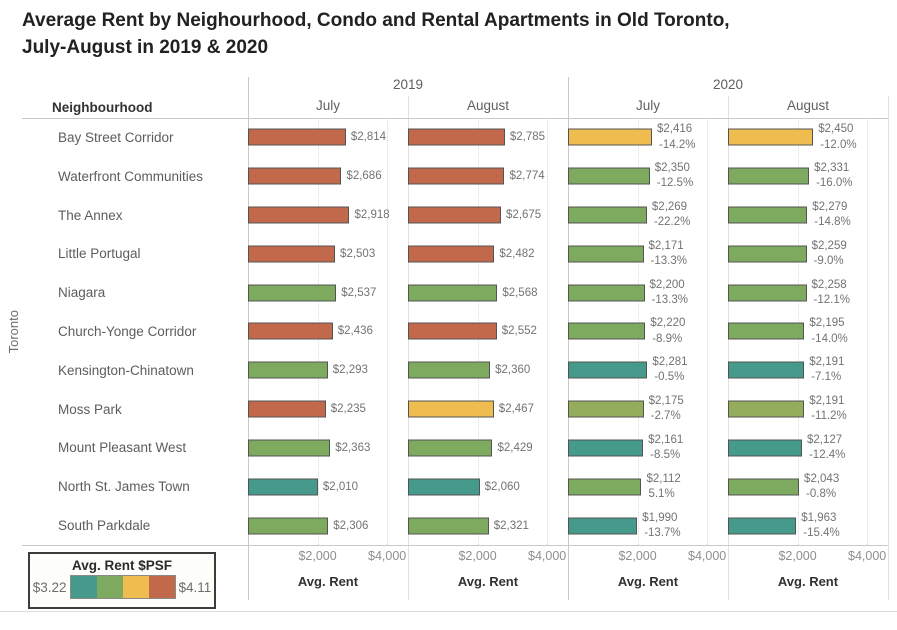 The height and width of the screenshot is (630, 897). Describe the element at coordinates (648, 215) in the screenshot. I see `chart-cell: $2,269 -22.2%` at that location.